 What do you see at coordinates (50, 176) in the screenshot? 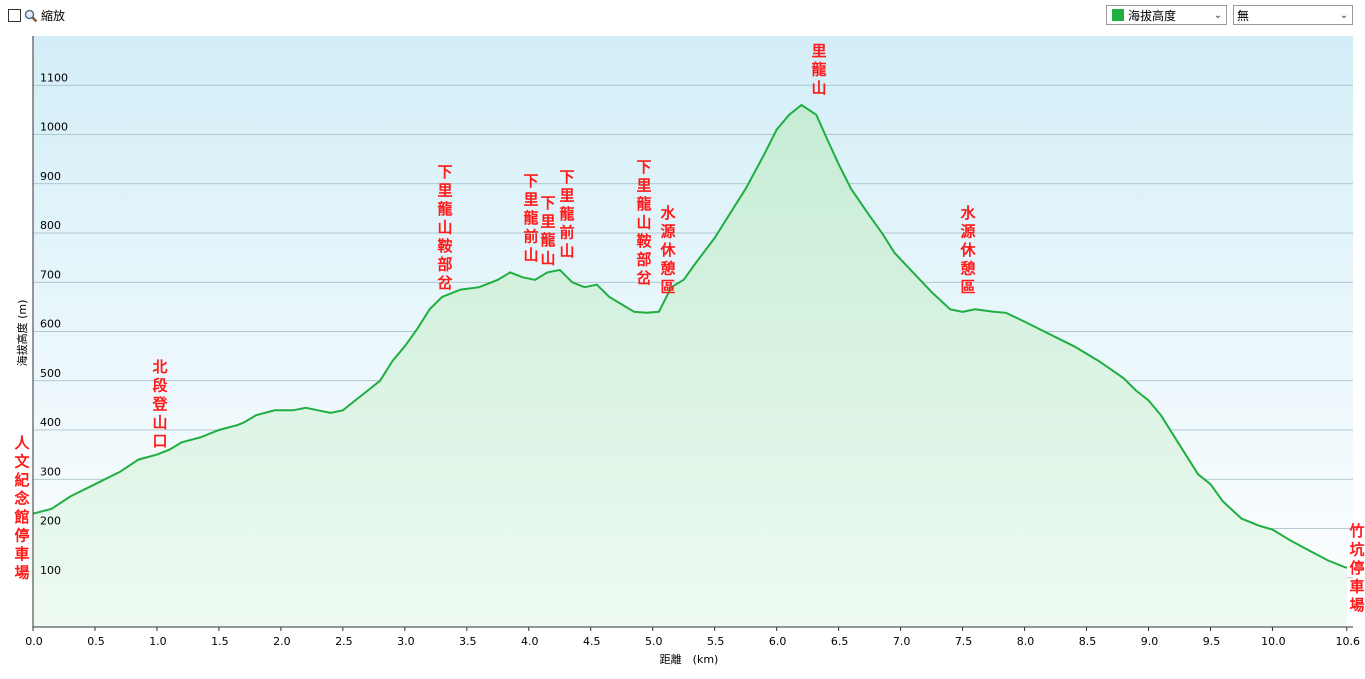
I see `y-tick-label: 900` at bounding box center [50, 176].